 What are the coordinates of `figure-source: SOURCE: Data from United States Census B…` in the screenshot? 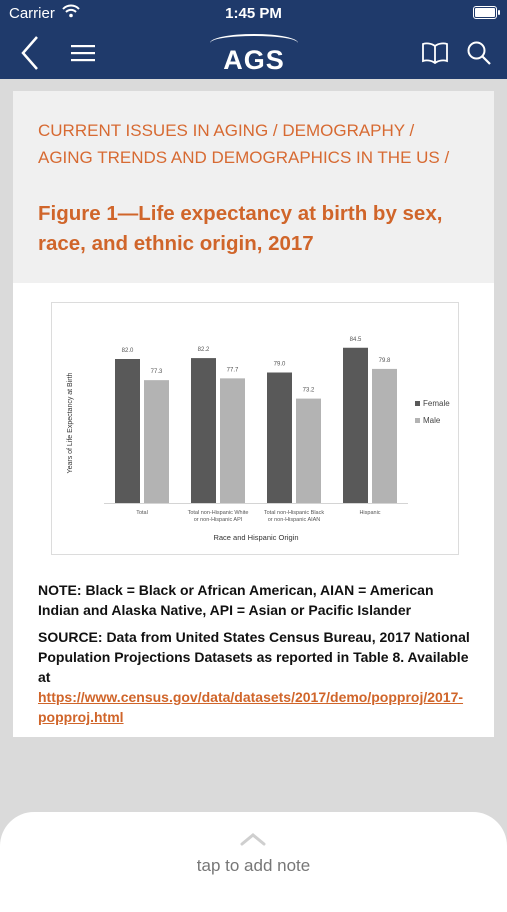 It's located at (258, 677).